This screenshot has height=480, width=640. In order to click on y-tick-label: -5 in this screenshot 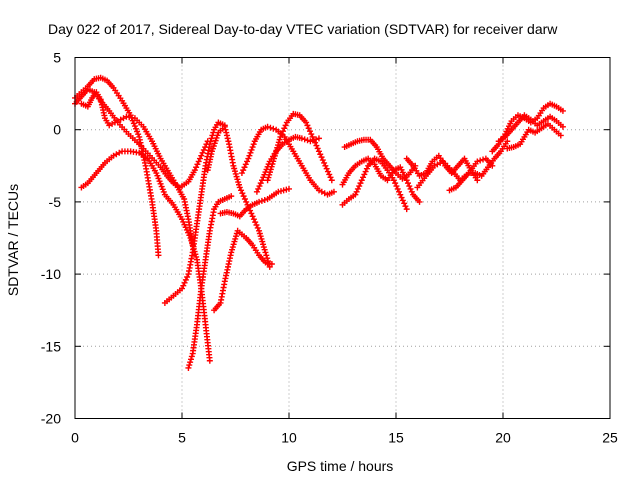, I will do `click(55, 202)`.